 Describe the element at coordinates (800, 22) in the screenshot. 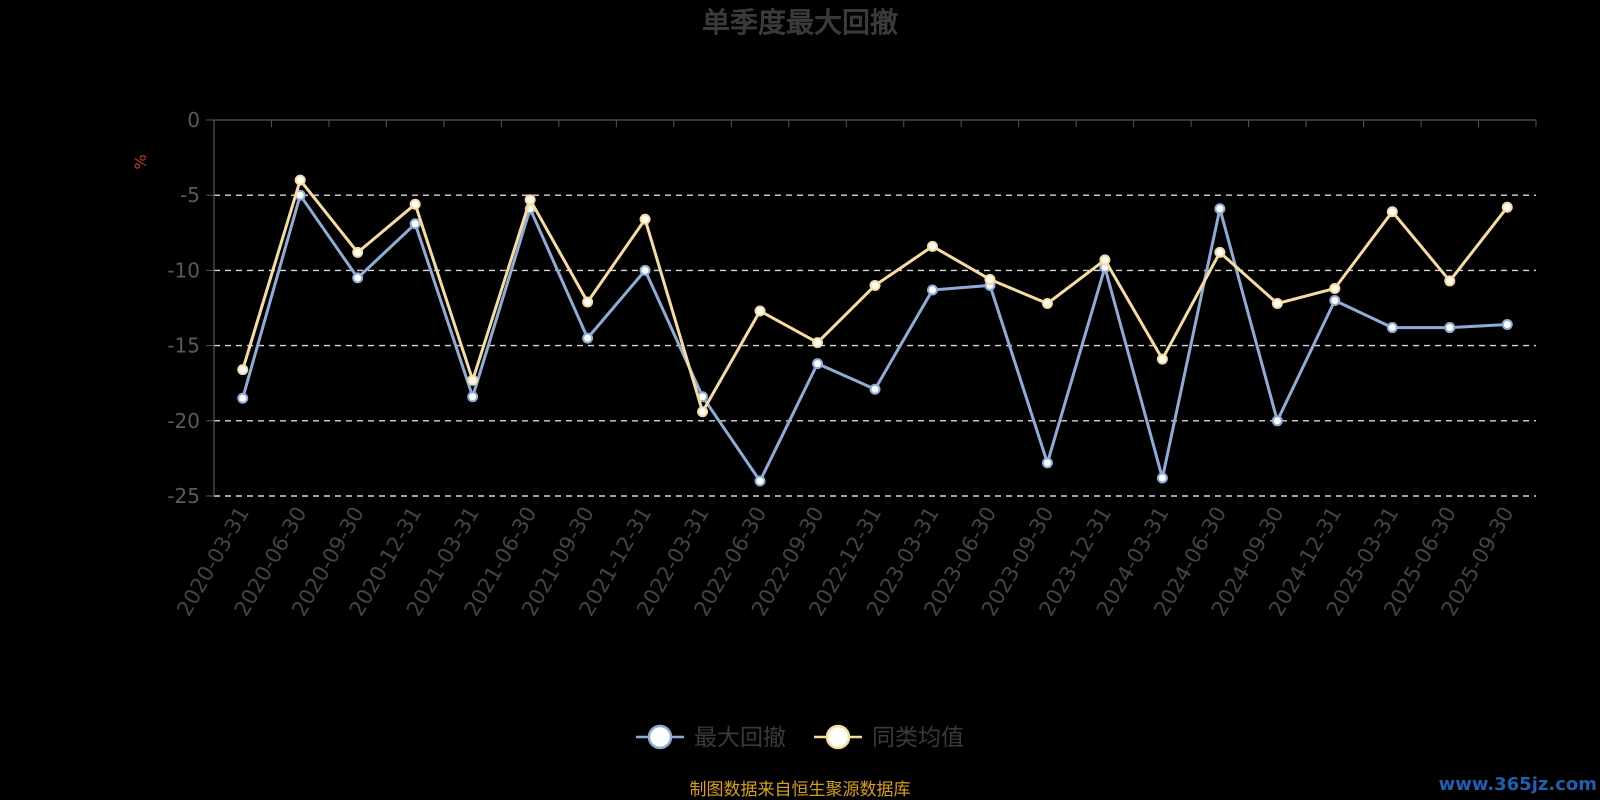

I see `chart-title: 单季度最大回撤` at that location.